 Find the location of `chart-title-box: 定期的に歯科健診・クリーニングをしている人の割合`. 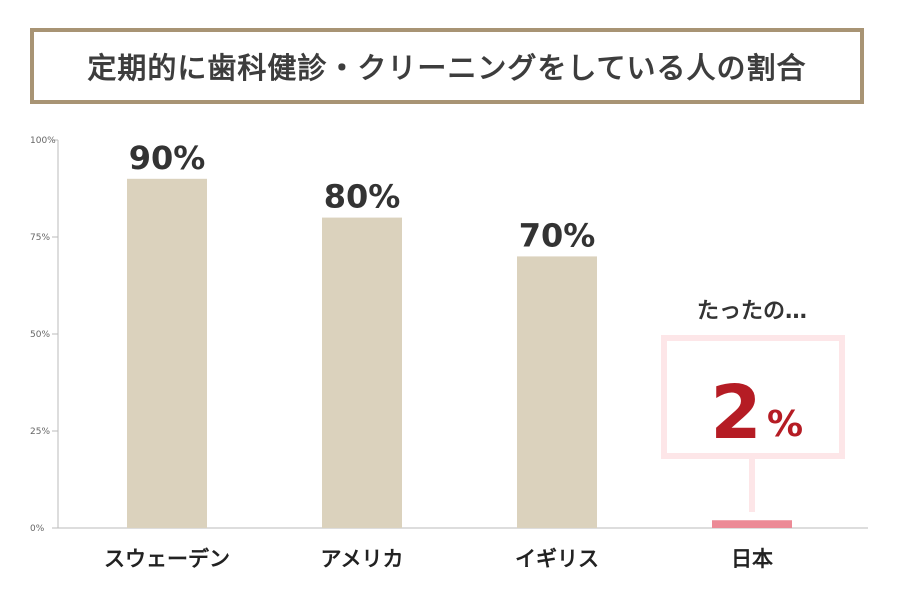

chart-title-box: 定期的に歯科健診・クリーニングをしている人の割合 is located at coordinates (447, 66).